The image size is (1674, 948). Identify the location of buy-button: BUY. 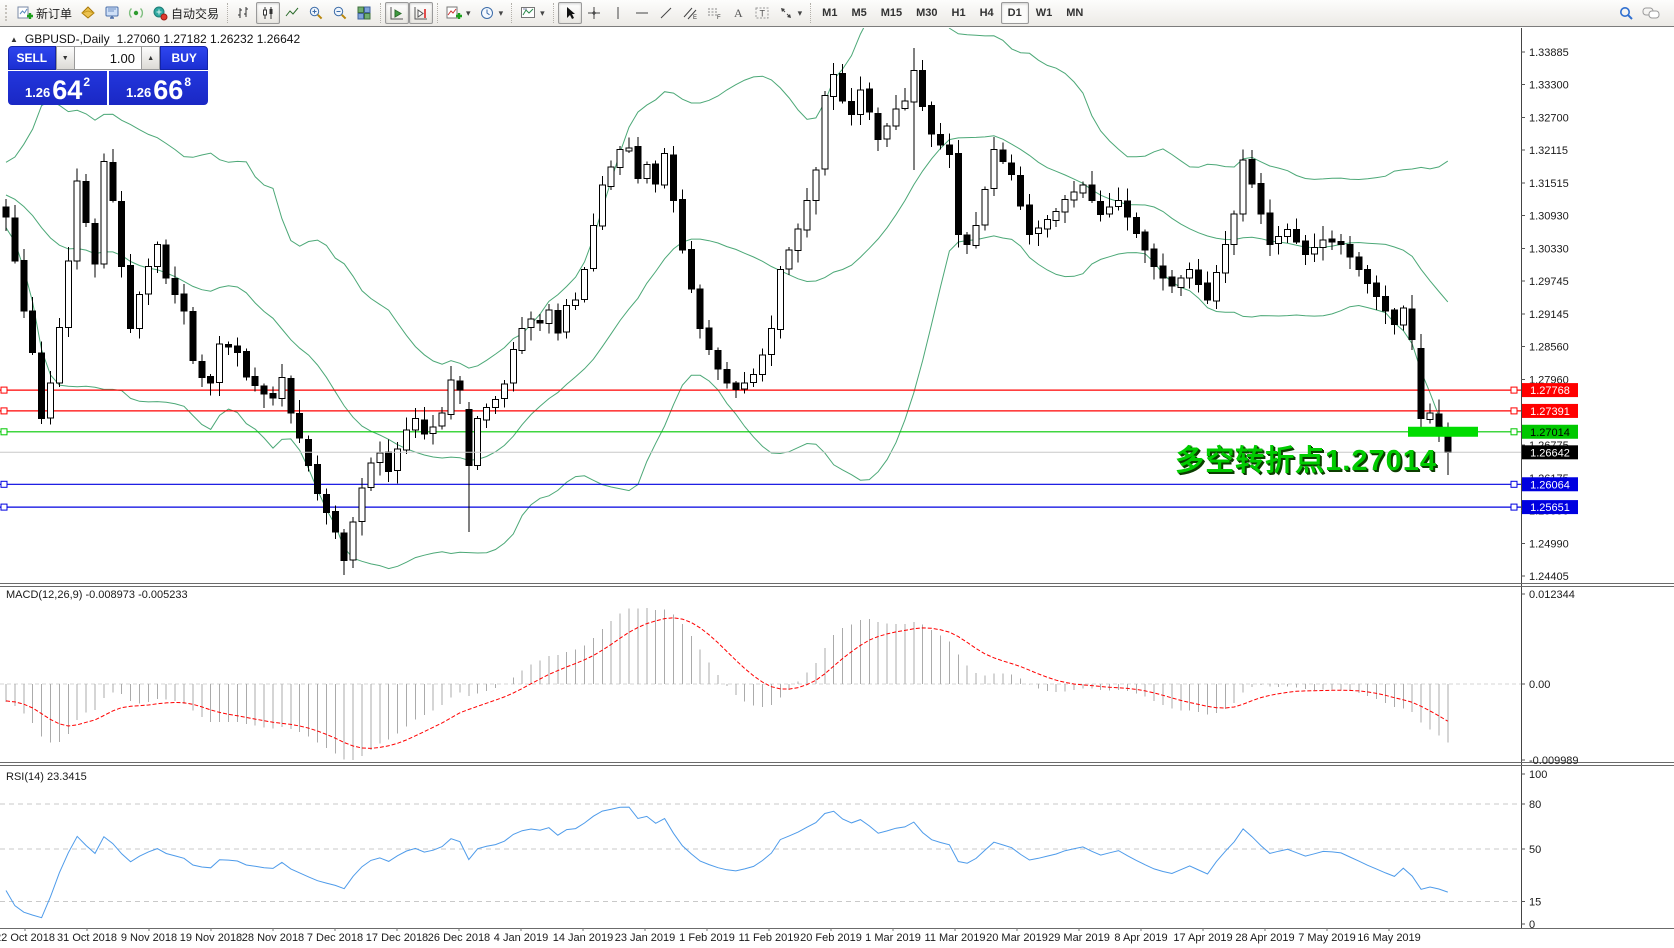
(184, 58).